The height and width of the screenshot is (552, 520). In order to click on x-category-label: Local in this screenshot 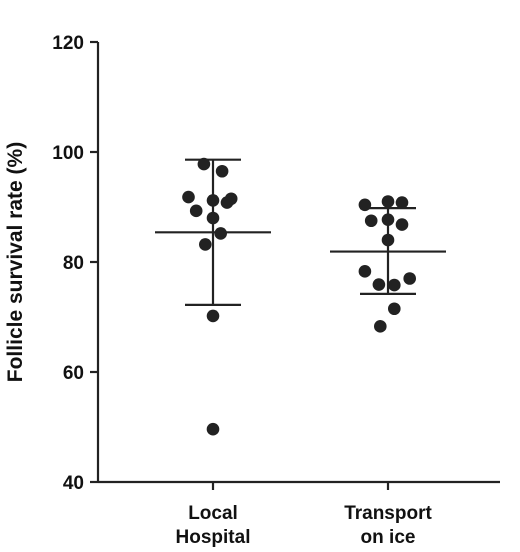, I will do `click(213, 513)`.